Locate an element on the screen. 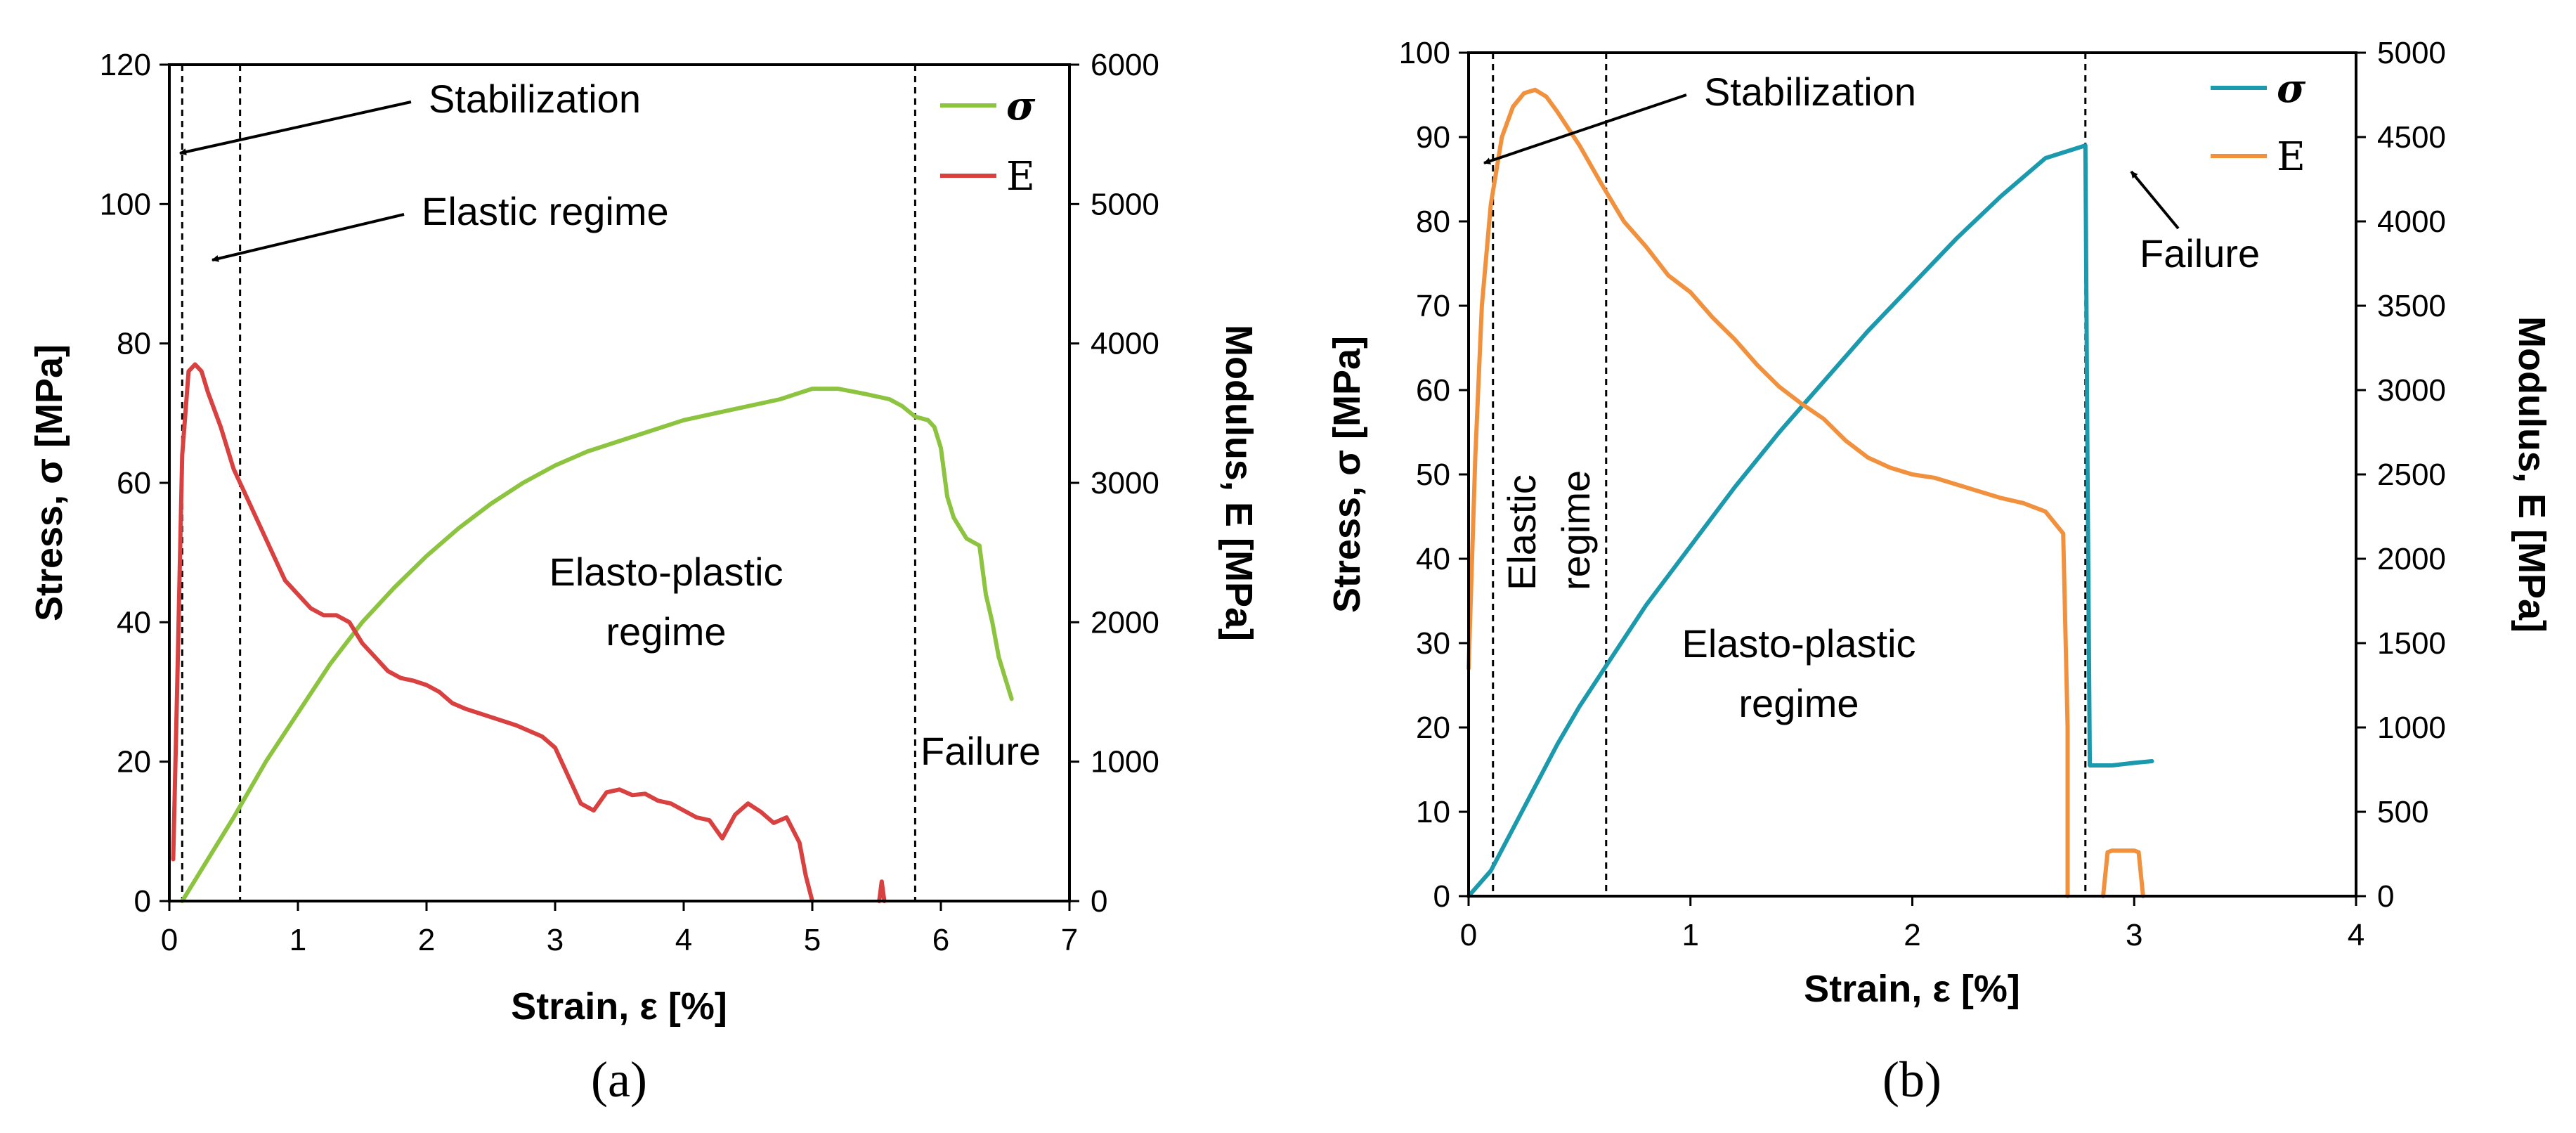 This screenshot has height=1133, width=2576. b-y-tick-label: 70 is located at coordinates (1433, 306).